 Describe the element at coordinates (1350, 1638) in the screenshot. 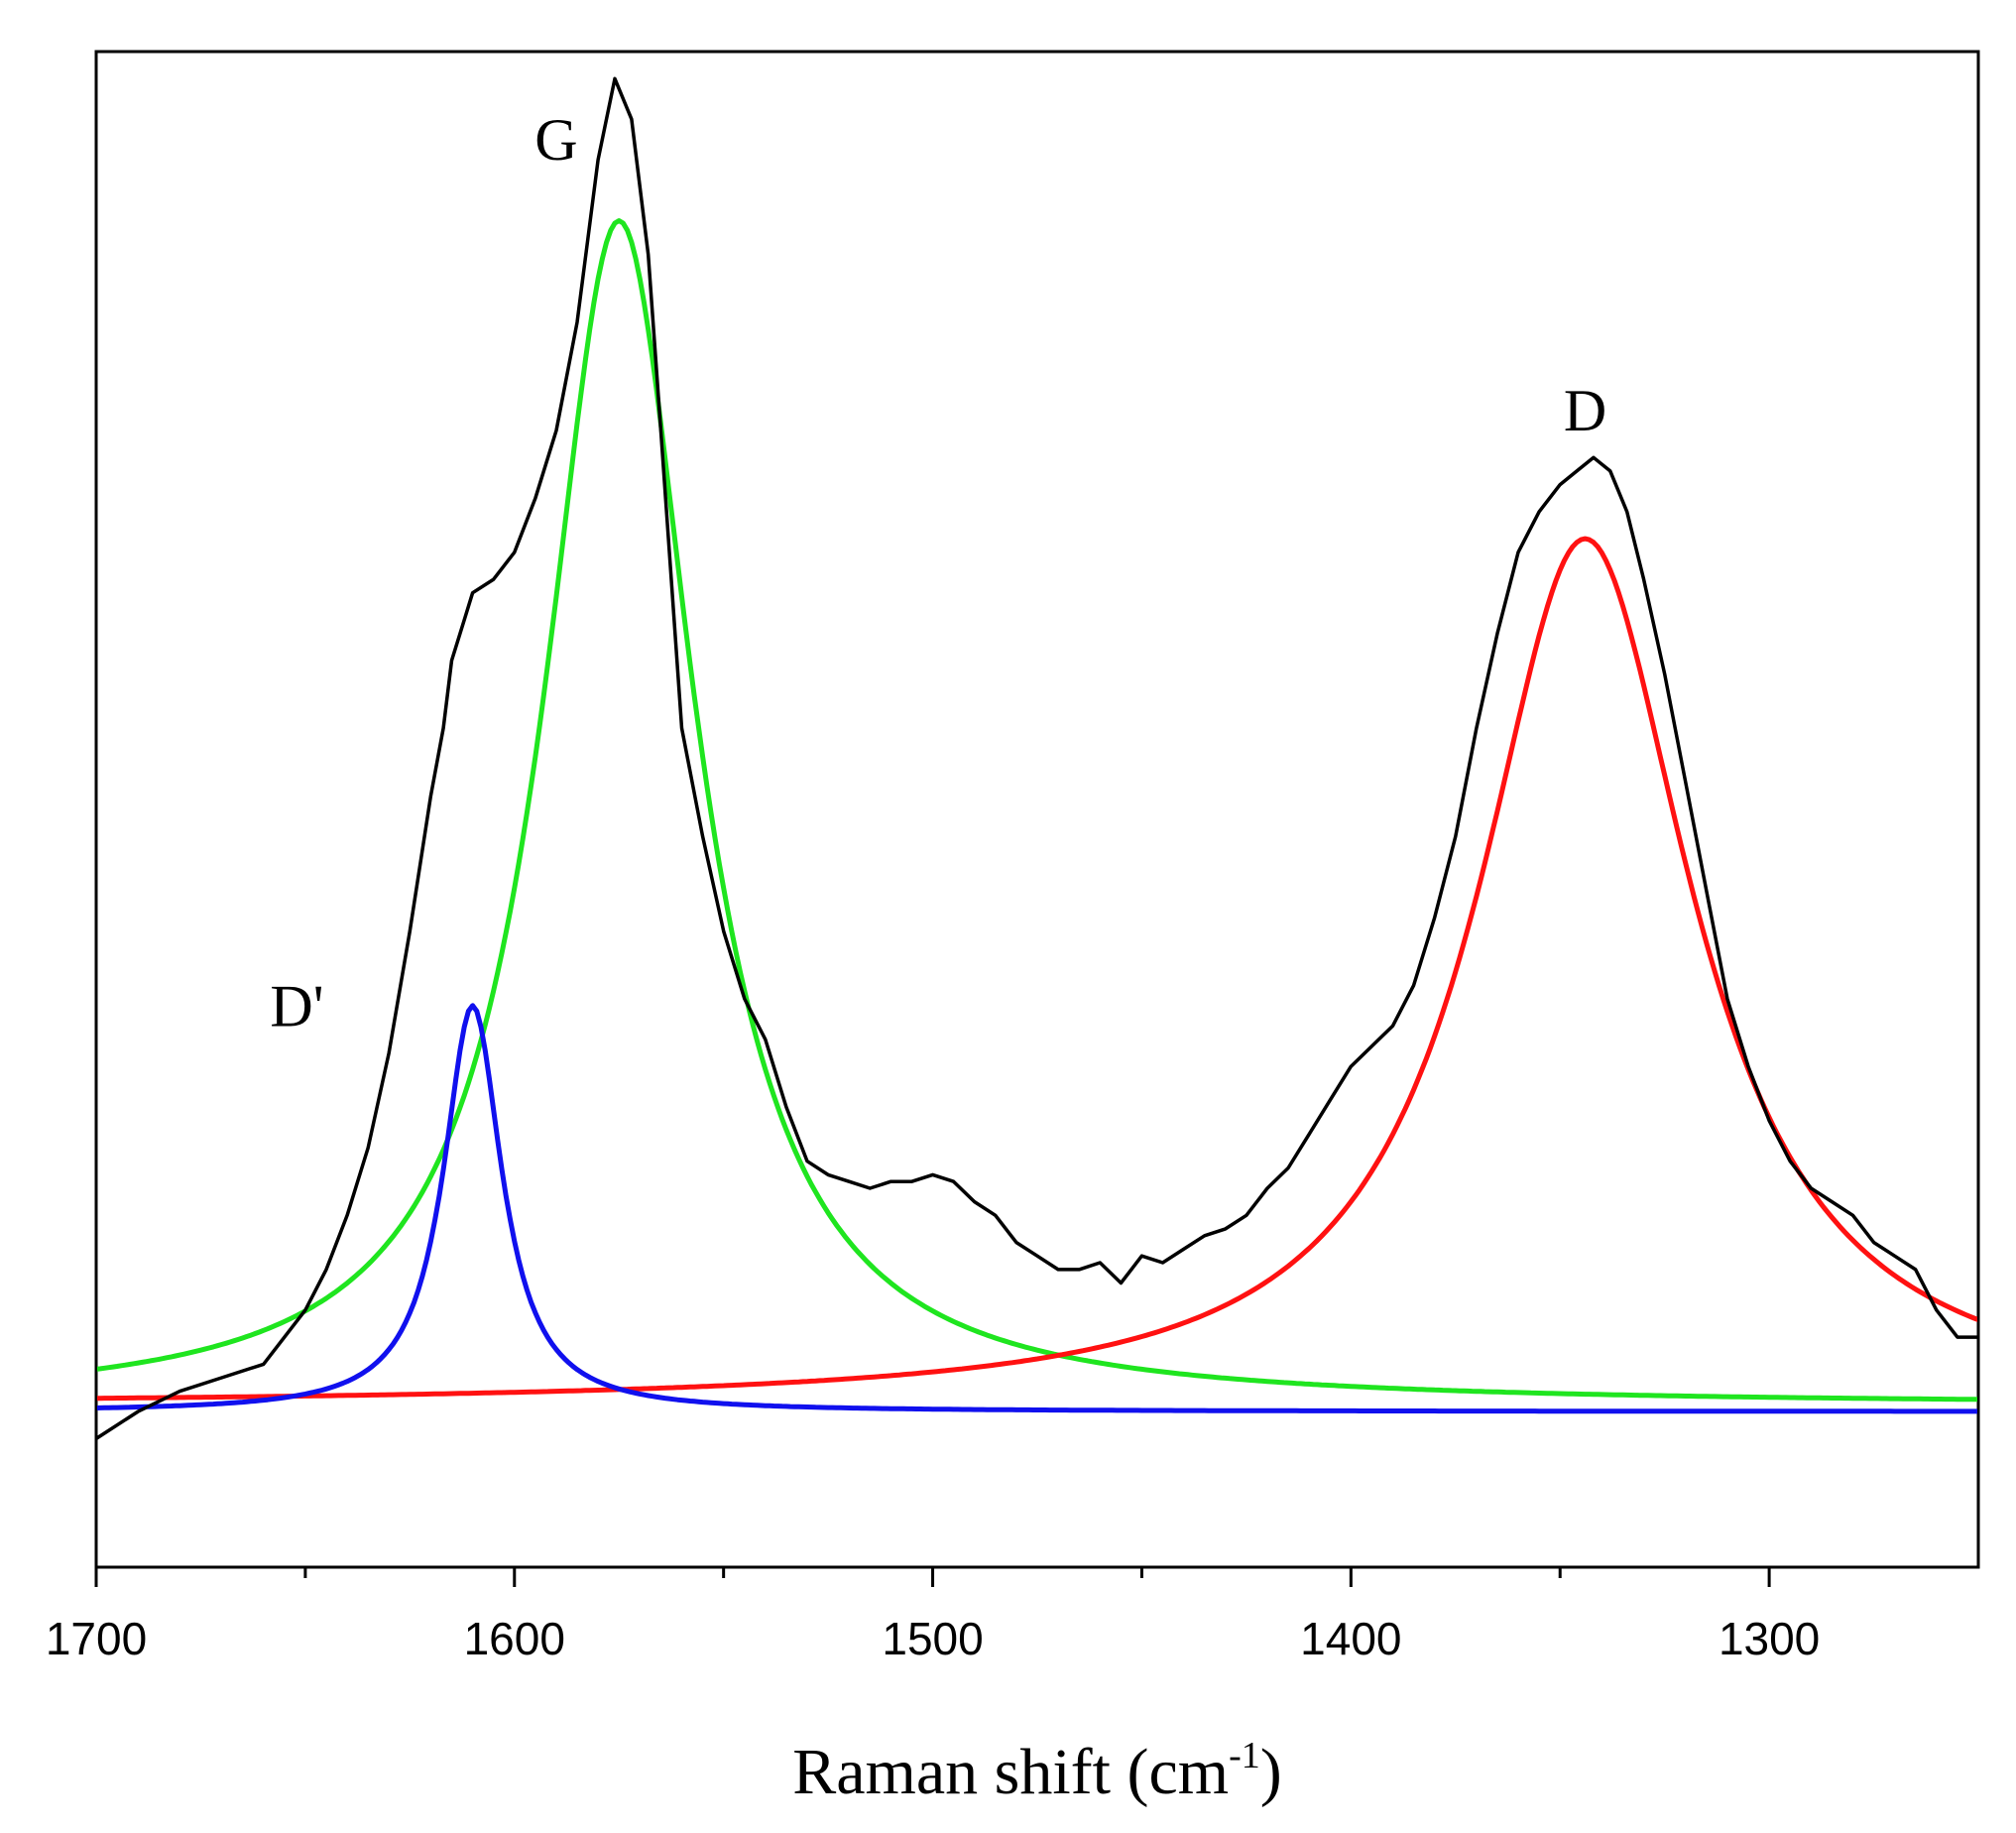

I see `x-tick-label: 1400` at that location.